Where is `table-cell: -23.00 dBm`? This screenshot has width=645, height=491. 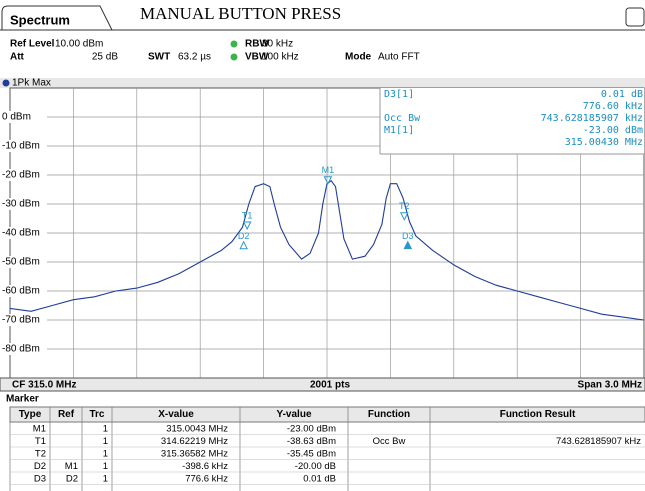
table-cell: -23.00 dBm is located at coordinates (311, 428).